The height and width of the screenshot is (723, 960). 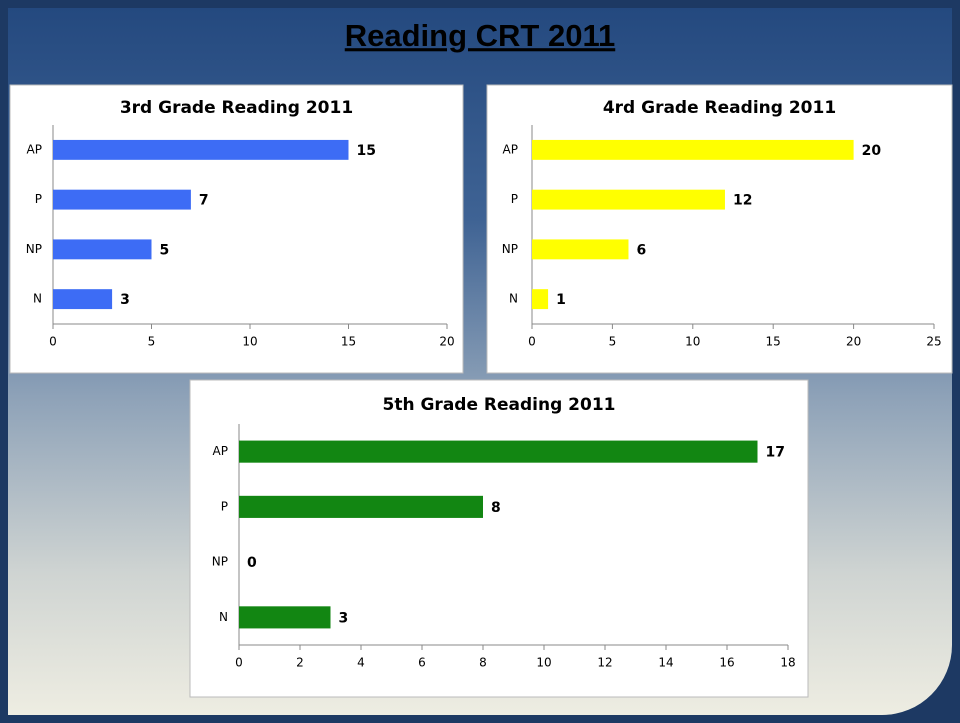 I want to click on data-label: 0, so click(x=252, y=563).